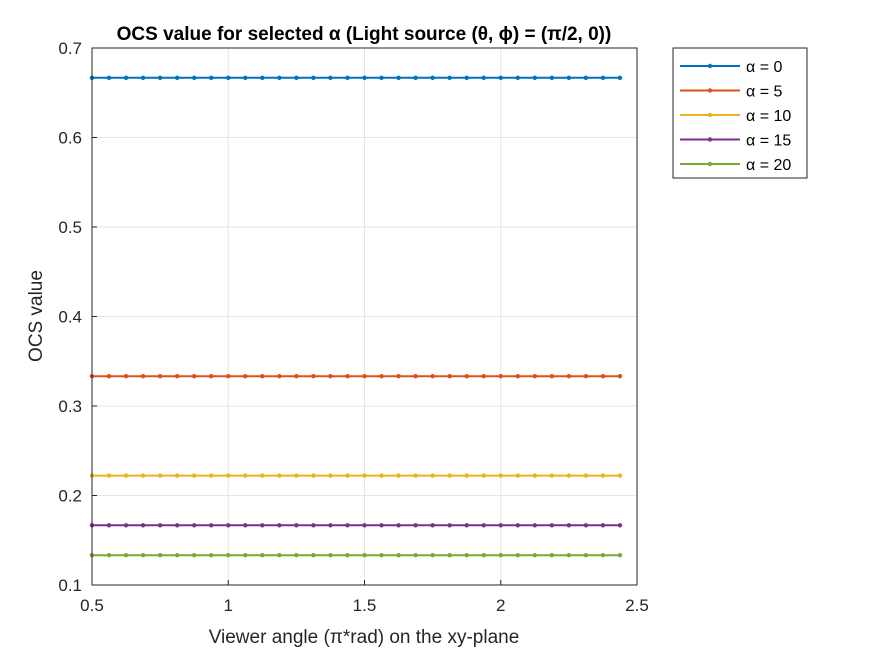  Describe the element at coordinates (70, 585) in the screenshot. I see `y-tick-label: 0.1` at that location.